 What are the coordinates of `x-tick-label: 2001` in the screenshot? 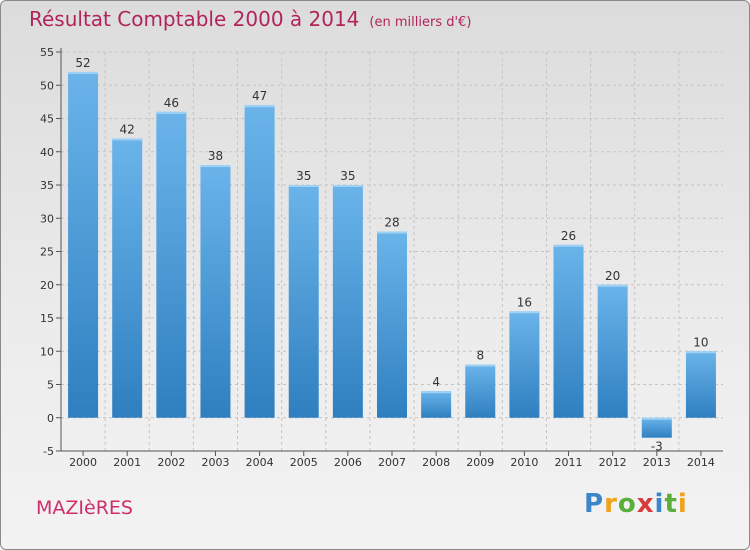 It's located at (127, 462).